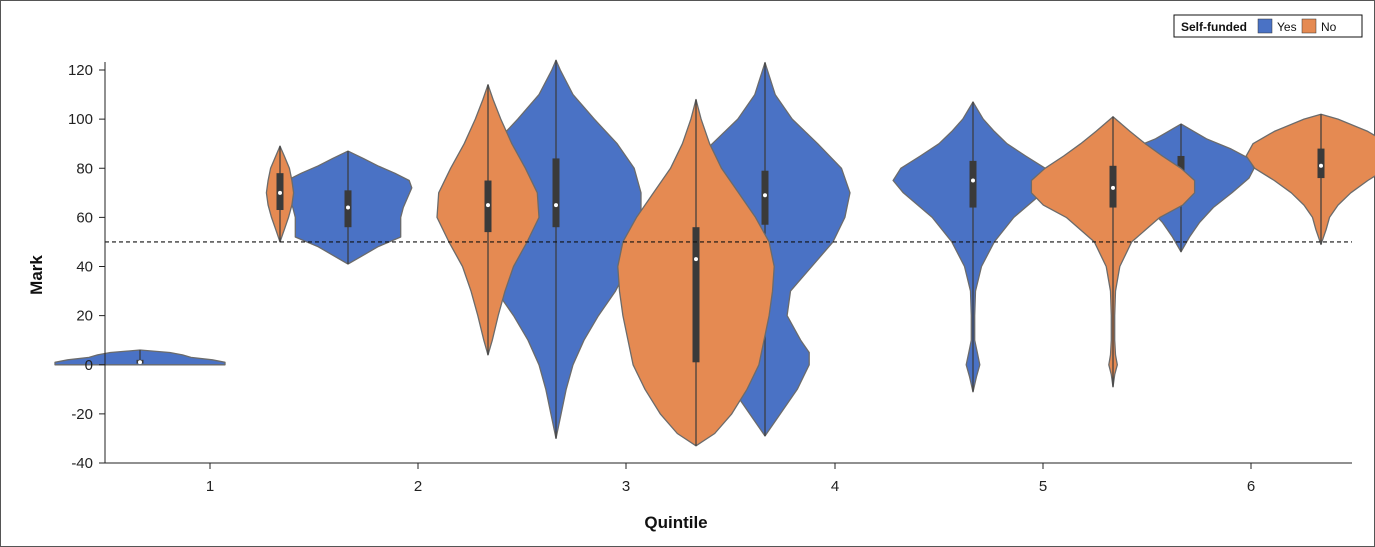 This screenshot has width=1375, height=547. What do you see at coordinates (488, 205) in the screenshot?
I see `median-dot-no-q2` at bounding box center [488, 205].